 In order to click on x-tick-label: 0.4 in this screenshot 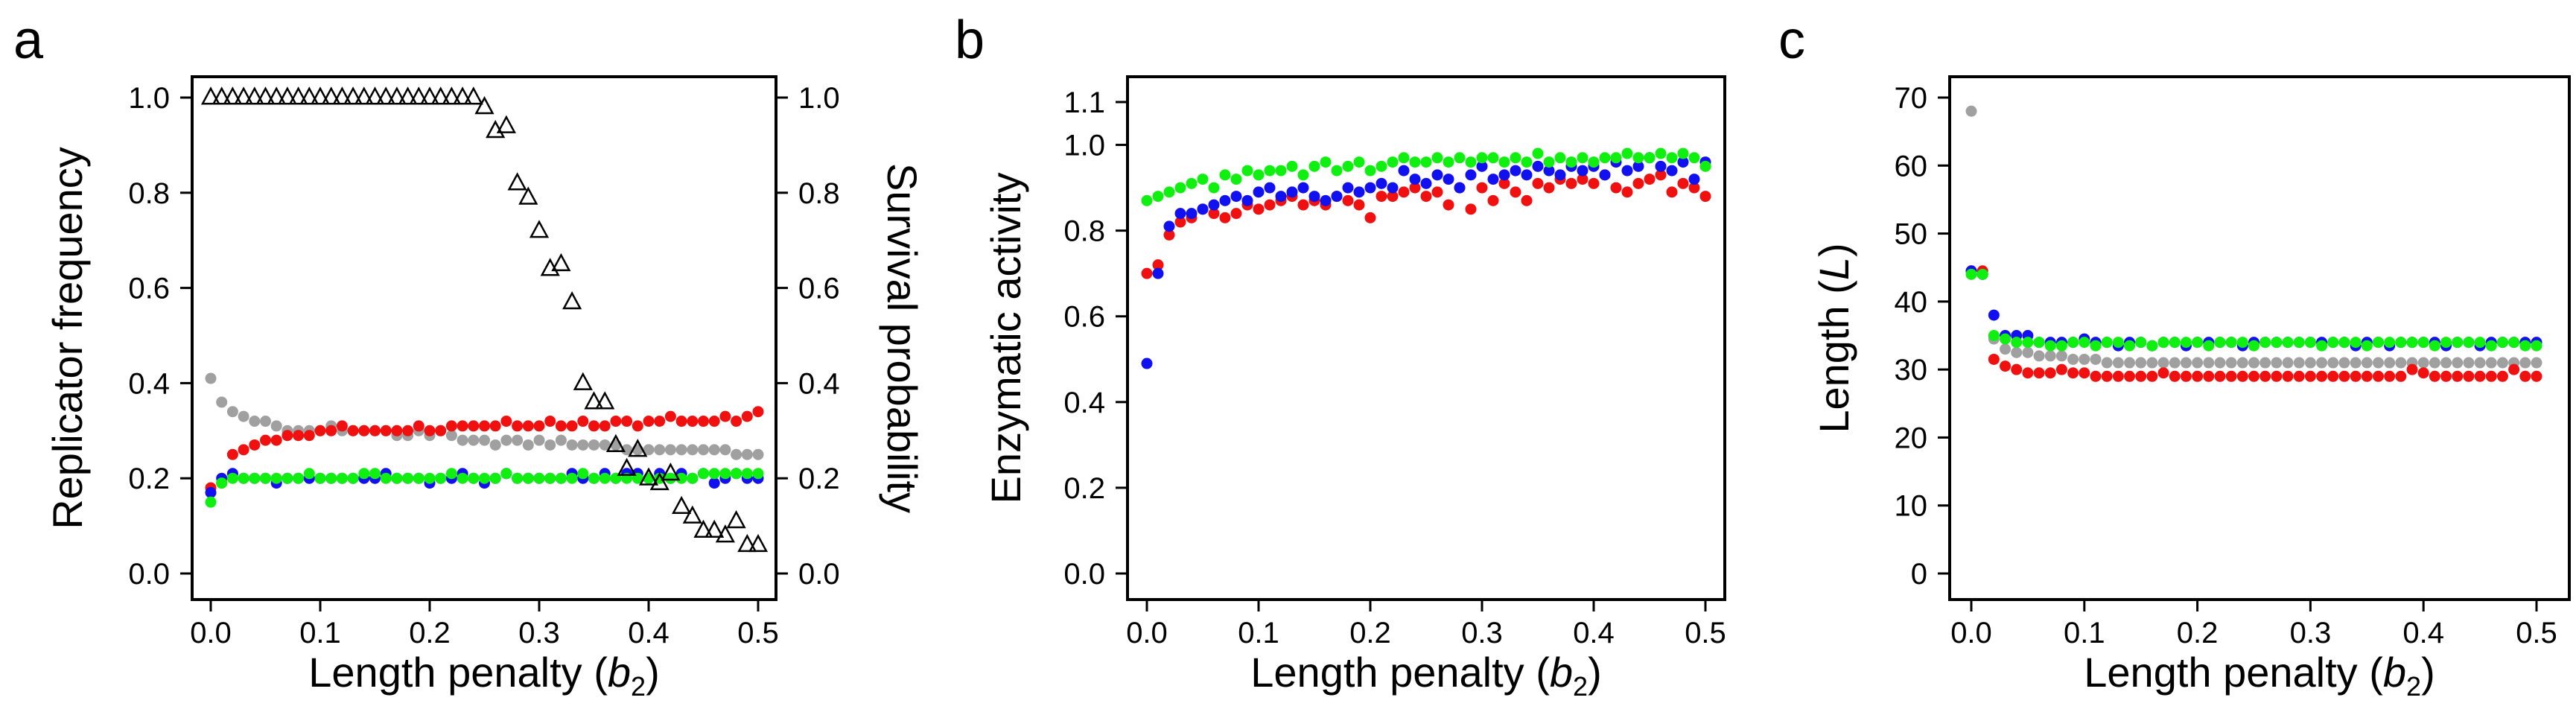, I will do `click(2423, 633)`.